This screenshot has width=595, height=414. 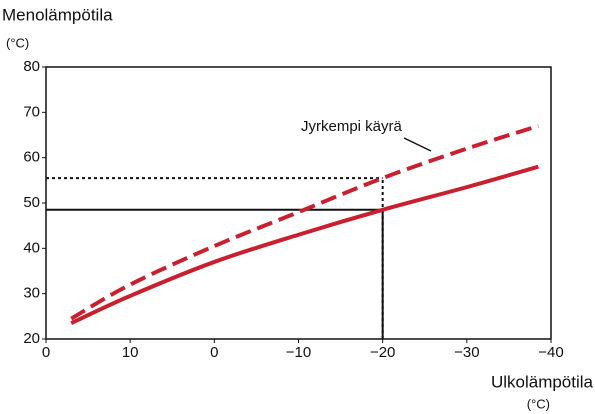 What do you see at coordinates (31, 247) in the screenshot?
I see `y-tick-label: 40` at bounding box center [31, 247].